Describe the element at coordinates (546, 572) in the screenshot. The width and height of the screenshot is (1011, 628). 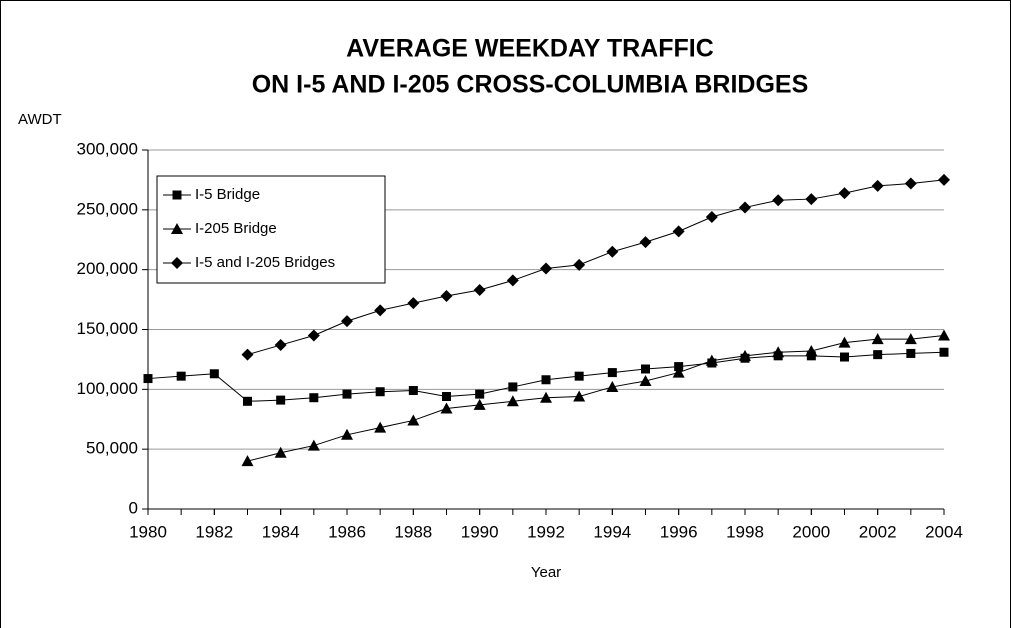
I see `x-axis-label: Year` at that location.